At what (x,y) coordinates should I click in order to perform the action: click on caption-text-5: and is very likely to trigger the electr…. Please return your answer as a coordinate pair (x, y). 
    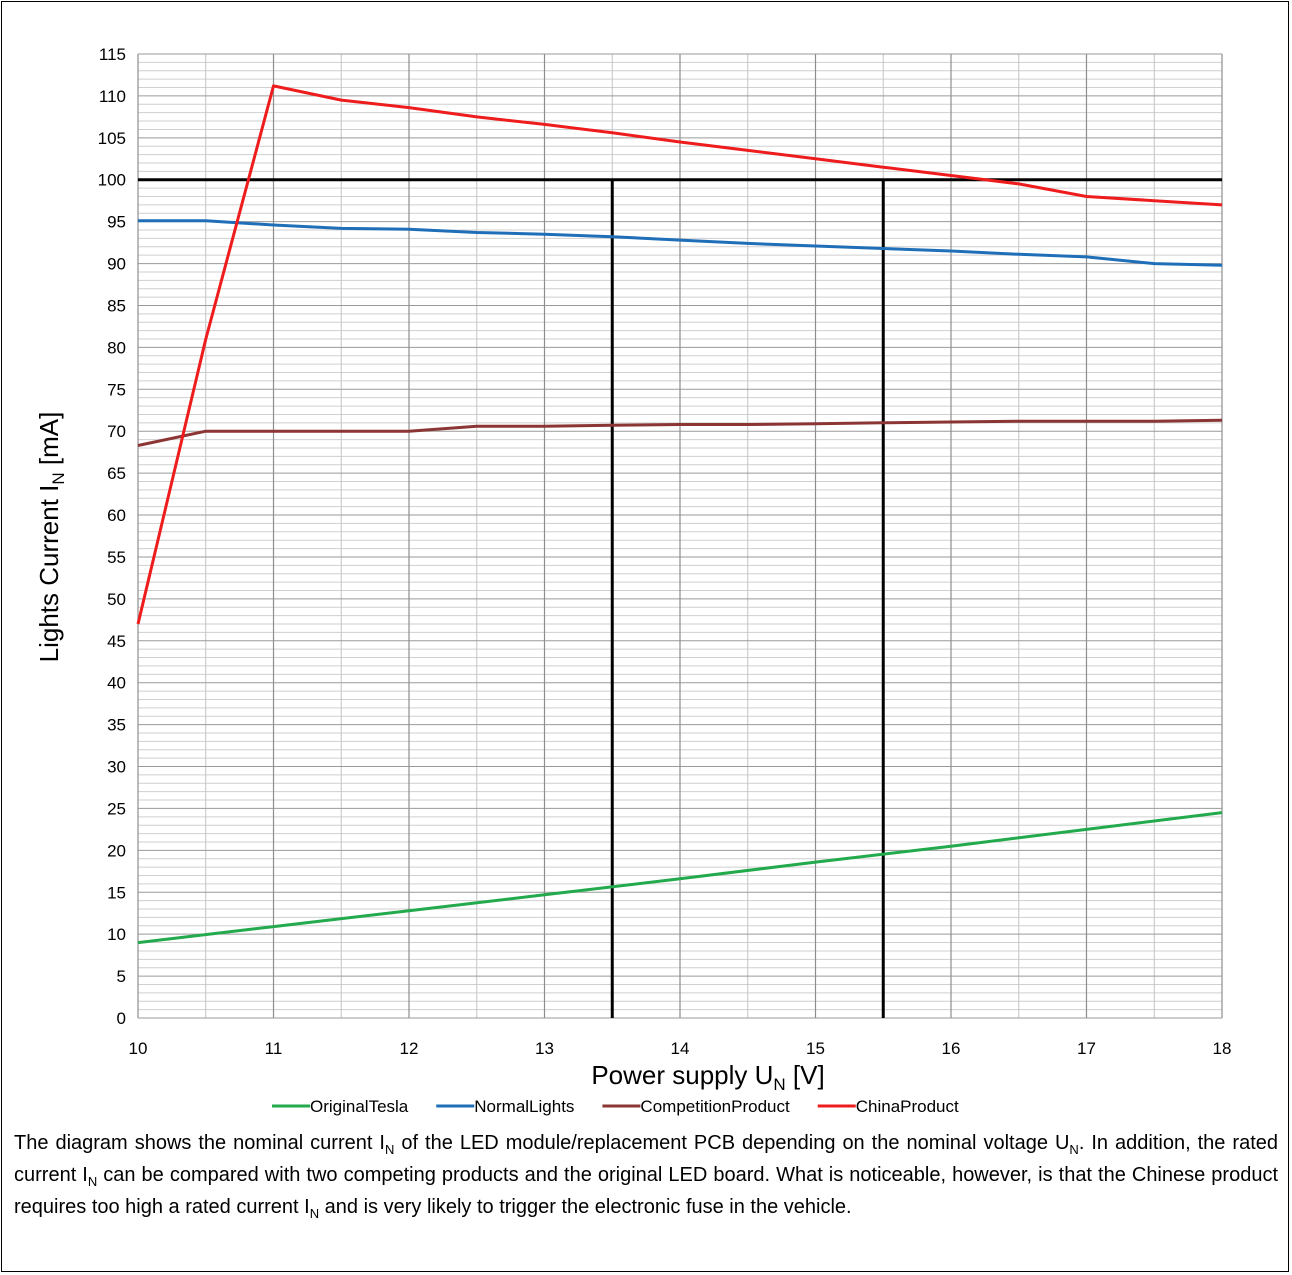
    Looking at the image, I should click on (585, 1207).